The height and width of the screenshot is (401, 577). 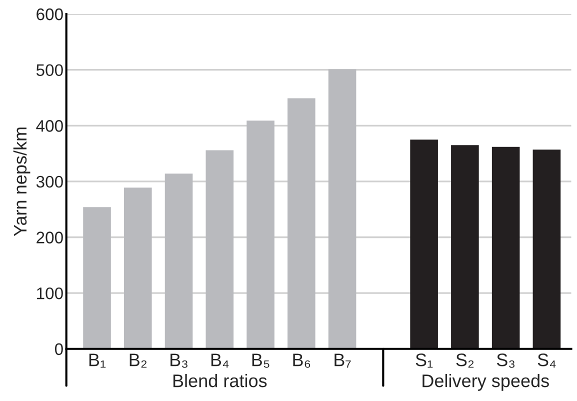 What do you see at coordinates (505, 361) in the screenshot?
I see `x-tick-label: S₃` at bounding box center [505, 361].